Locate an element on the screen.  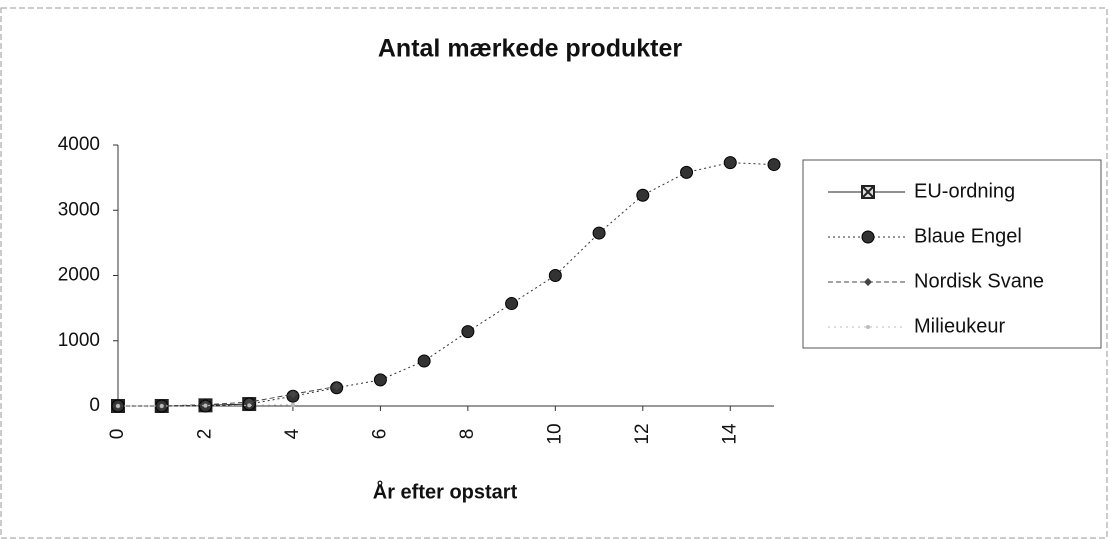
chart-title: Antal mærkede produkter is located at coordinates (530, 49).